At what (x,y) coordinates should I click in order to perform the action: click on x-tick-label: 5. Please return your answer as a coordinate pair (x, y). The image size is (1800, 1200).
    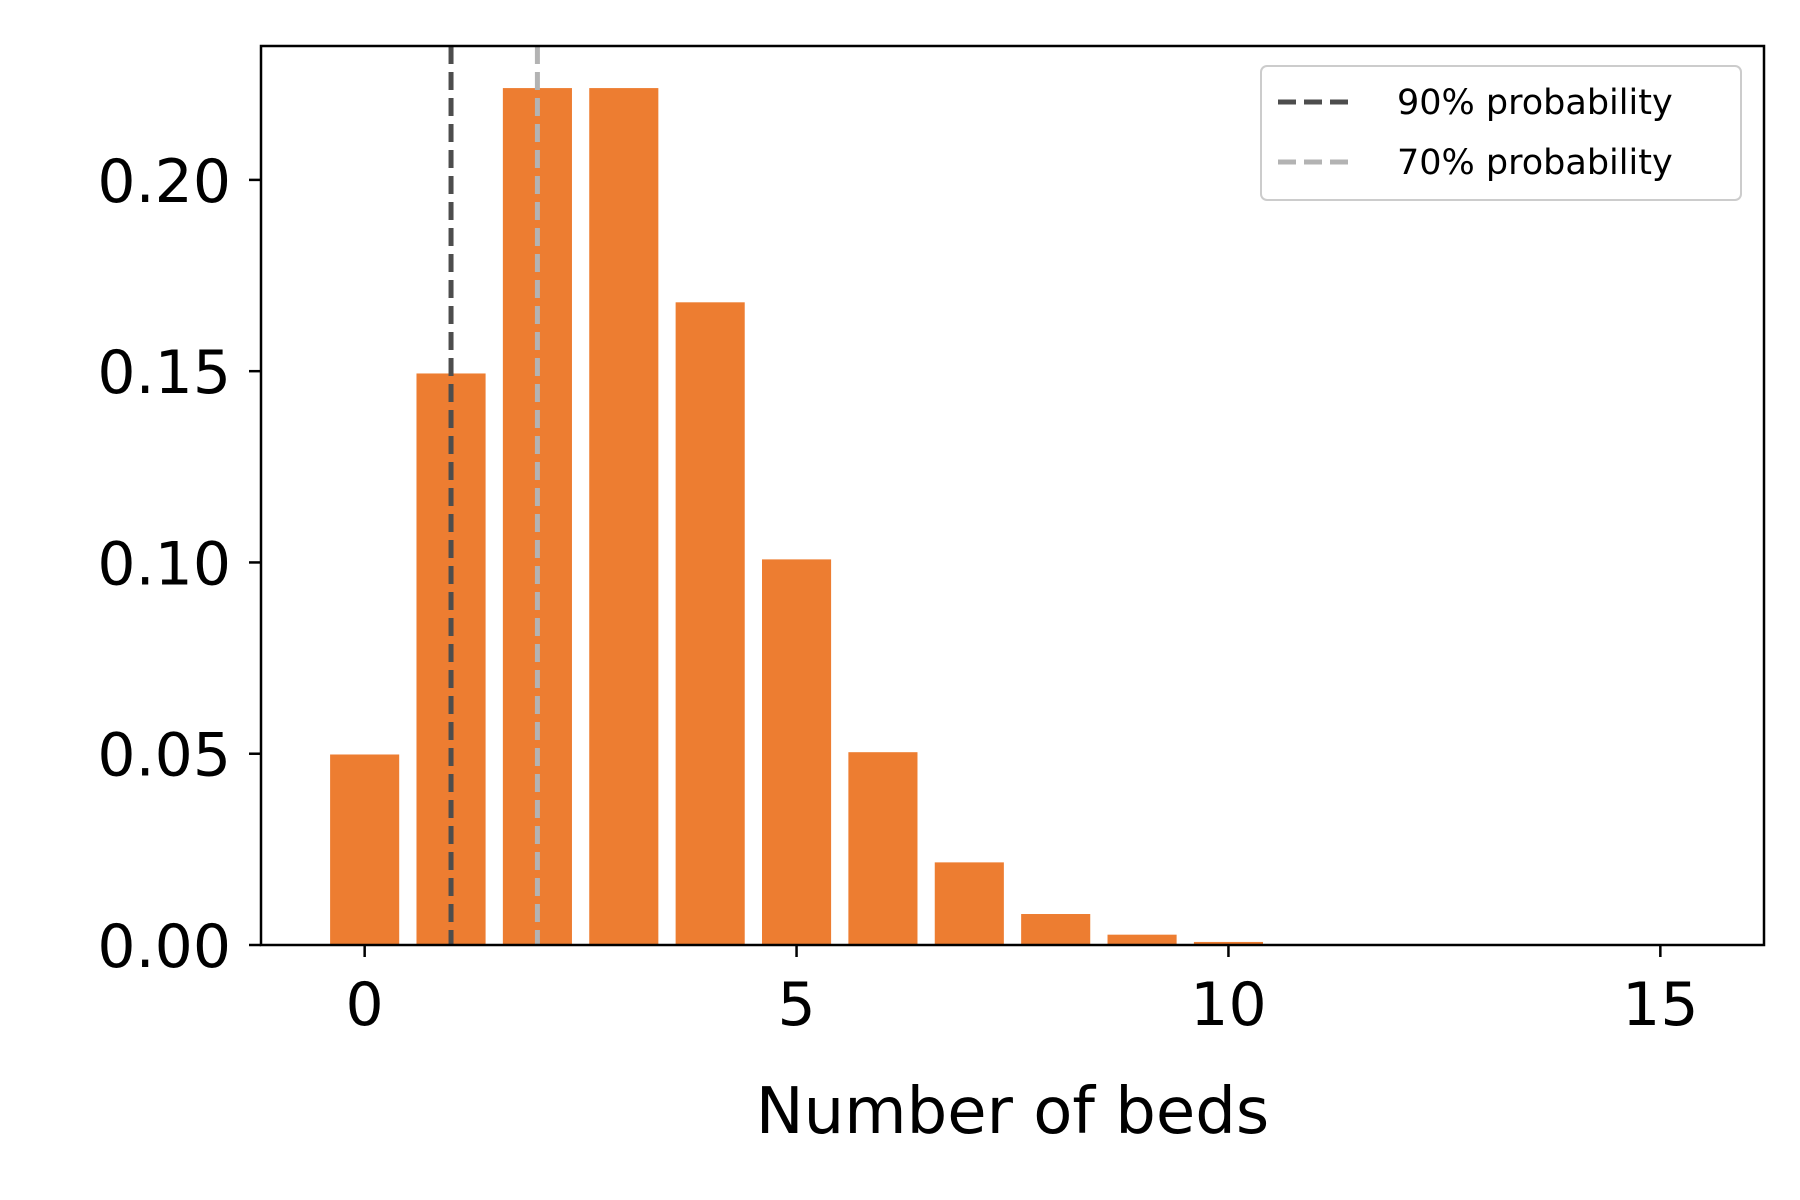
    Looking at the image, I should click on (796, 1005).